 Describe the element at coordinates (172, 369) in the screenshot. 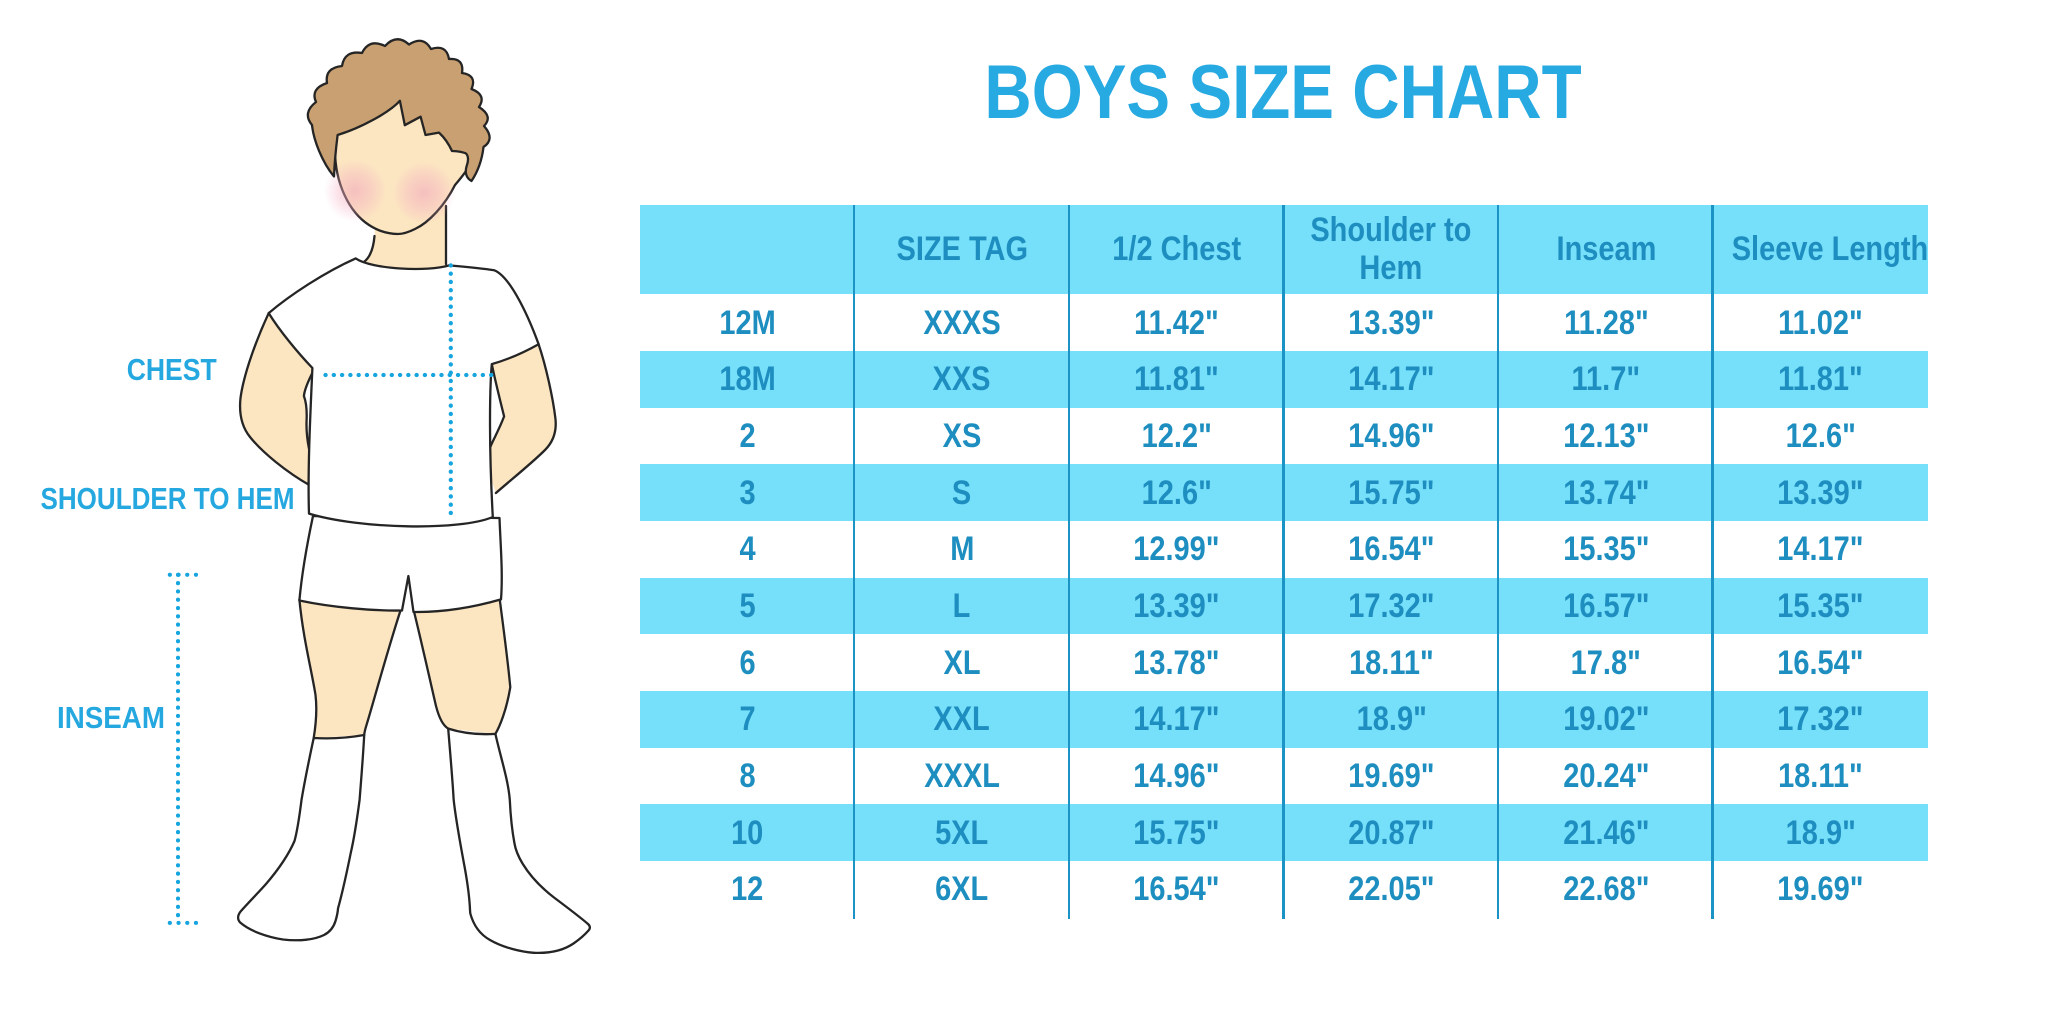

I see `svg-text: CHEST` at that location.